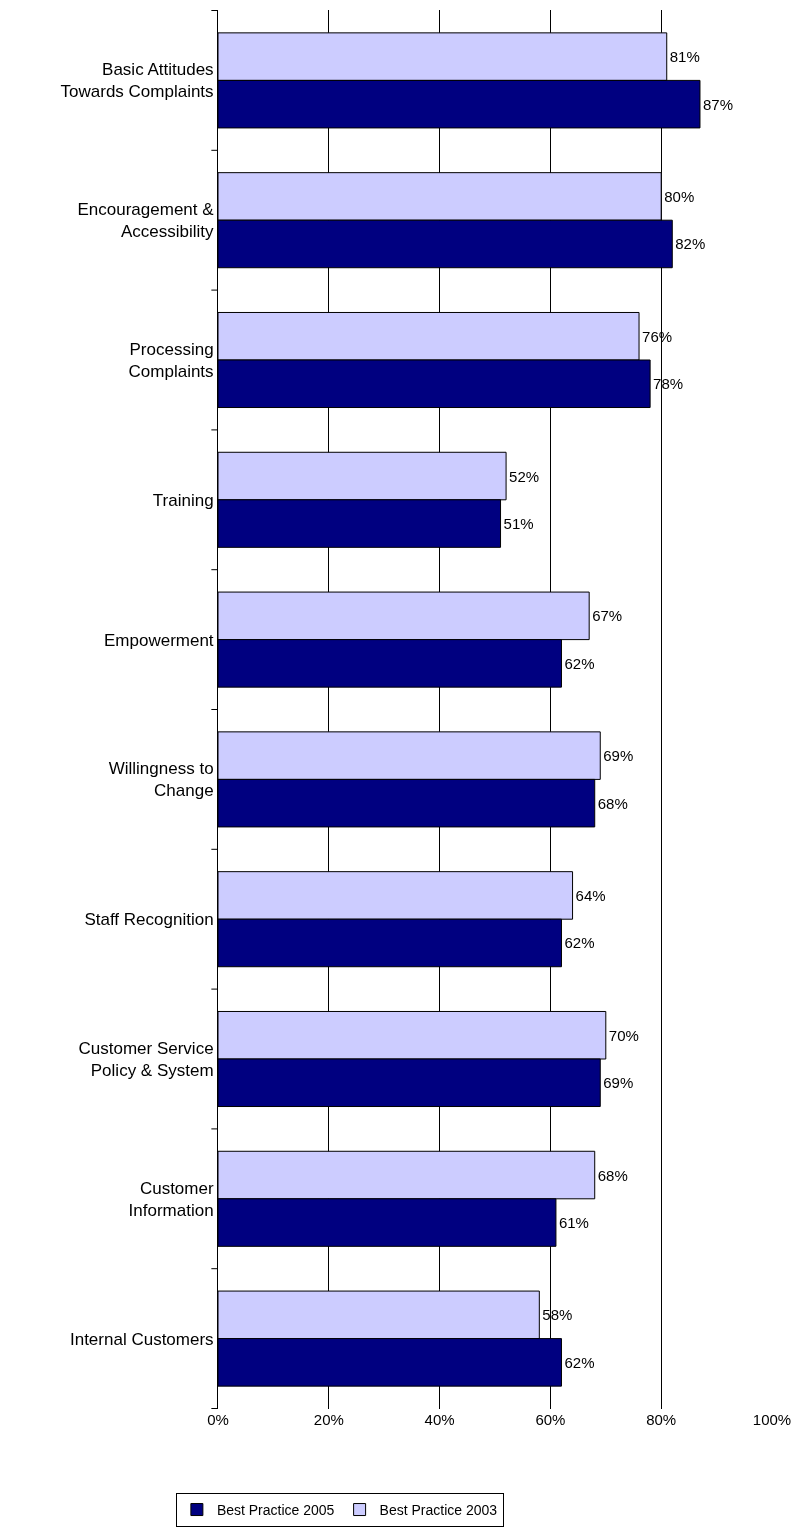  Describe the element at coordinates (772, 1419) in the screenshot. I see `x-tick-label: 100%` at that location.